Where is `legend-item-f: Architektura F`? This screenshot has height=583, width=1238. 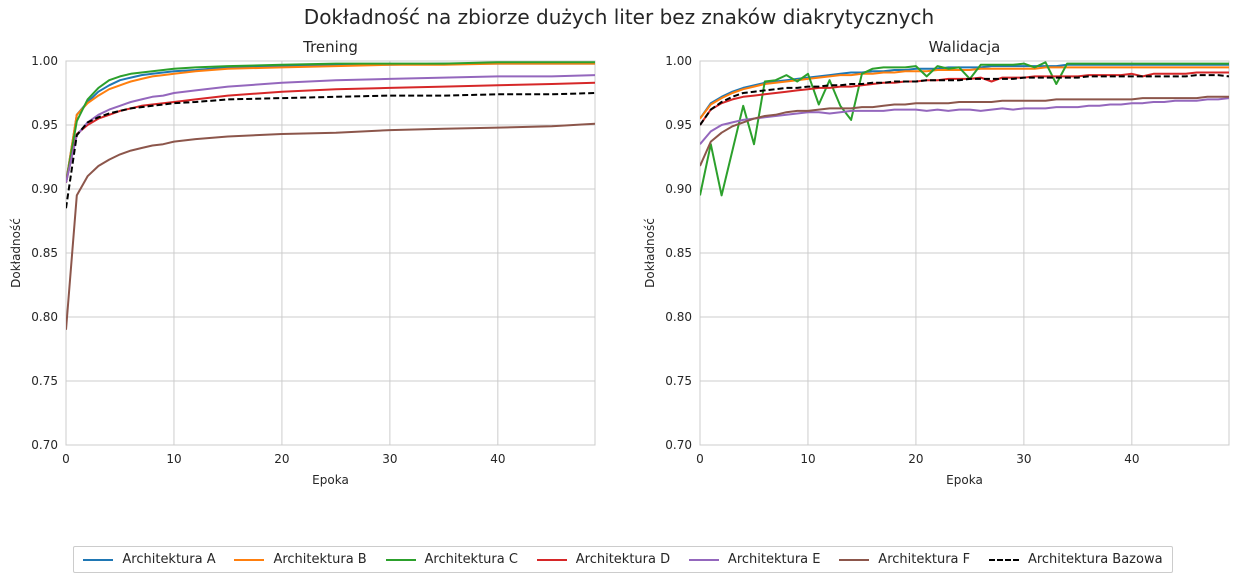 legend-item-f: Architektura F is located at coordinates (904, 559).